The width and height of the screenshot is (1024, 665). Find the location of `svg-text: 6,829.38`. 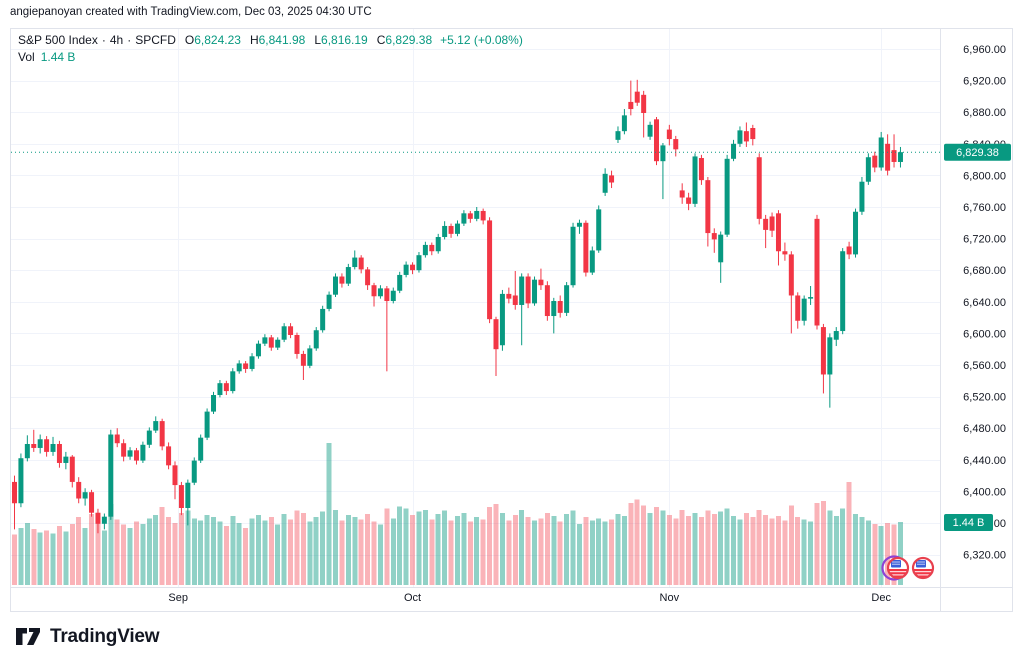

svg-text: 6,829.38 is located at coordinates (977, 153).